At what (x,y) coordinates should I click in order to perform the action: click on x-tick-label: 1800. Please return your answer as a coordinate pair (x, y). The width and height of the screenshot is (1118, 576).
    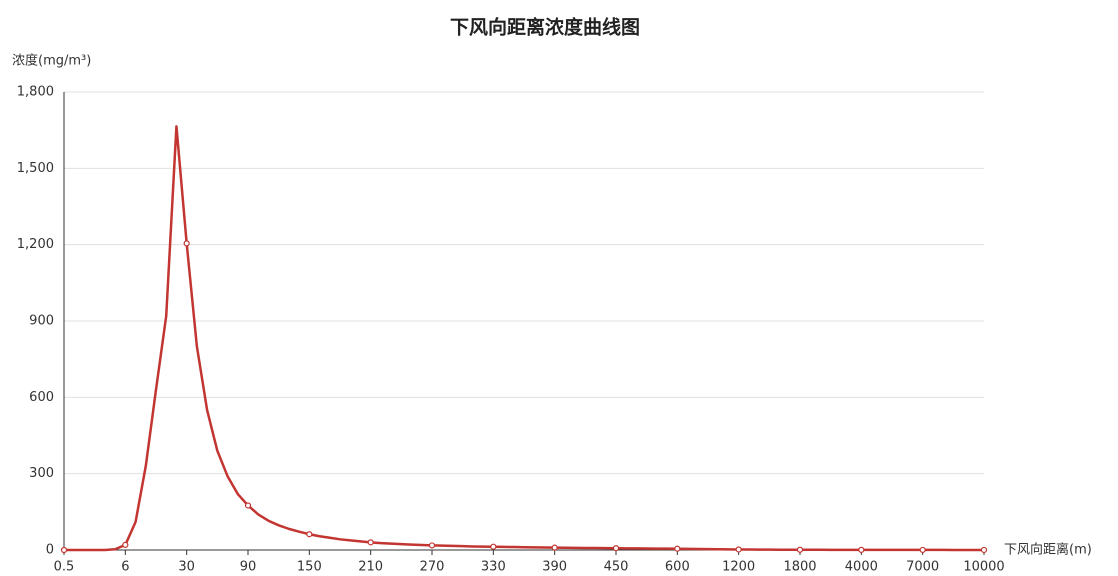
    Looking at the image, I should click on (799, 567).